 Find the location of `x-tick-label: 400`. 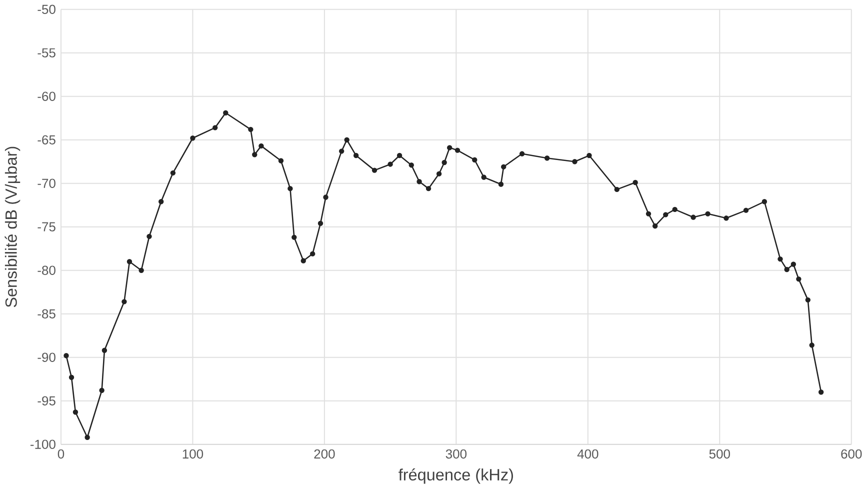

x-tick-label: 400 is located at coordinates (587, 453).